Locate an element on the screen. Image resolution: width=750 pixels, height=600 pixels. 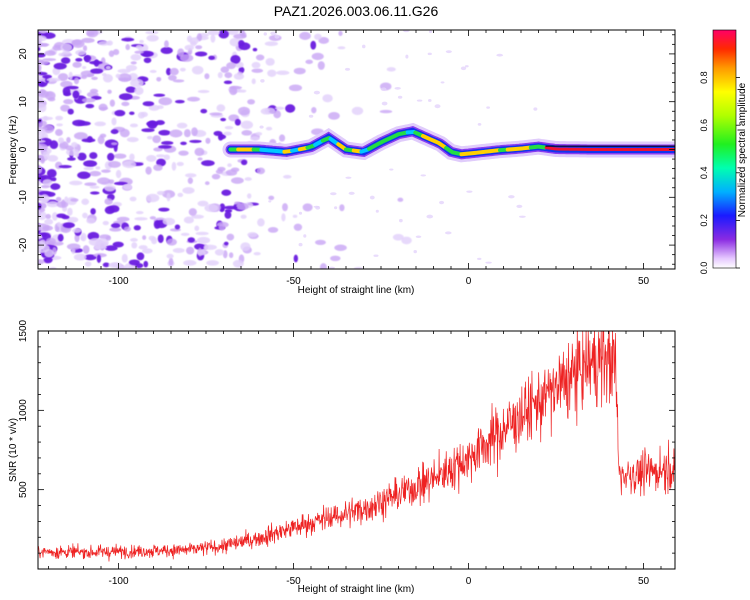
colorbar-tick-label: 0.4 is located at coordinates (704, 173).